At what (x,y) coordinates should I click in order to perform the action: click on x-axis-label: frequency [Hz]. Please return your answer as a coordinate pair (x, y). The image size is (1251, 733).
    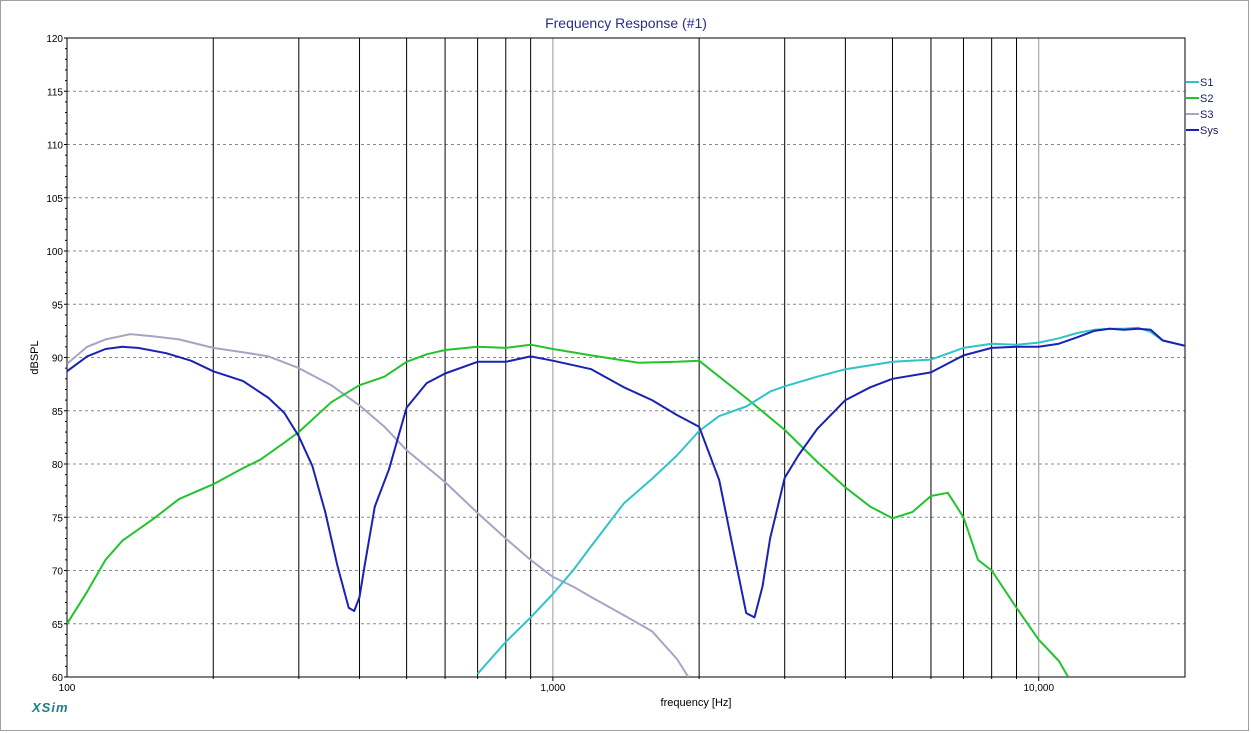
    Looking at the image, I should click on (696, 703).